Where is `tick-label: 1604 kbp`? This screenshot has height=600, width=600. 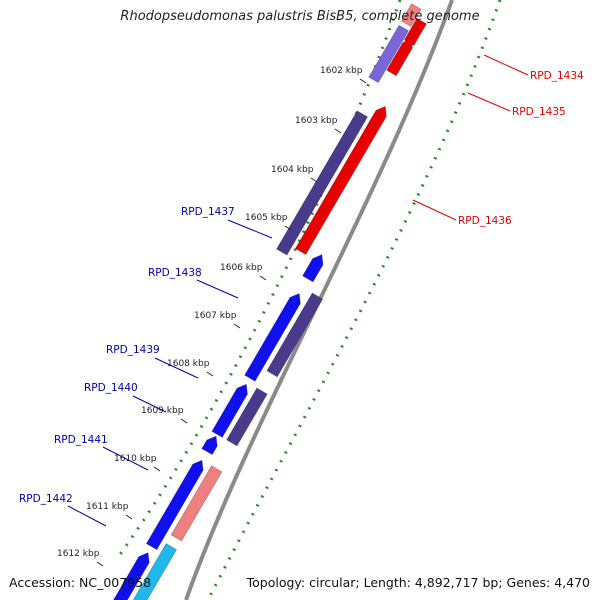
tick-label: 1604 kbp is located at coordinates (292, 170).